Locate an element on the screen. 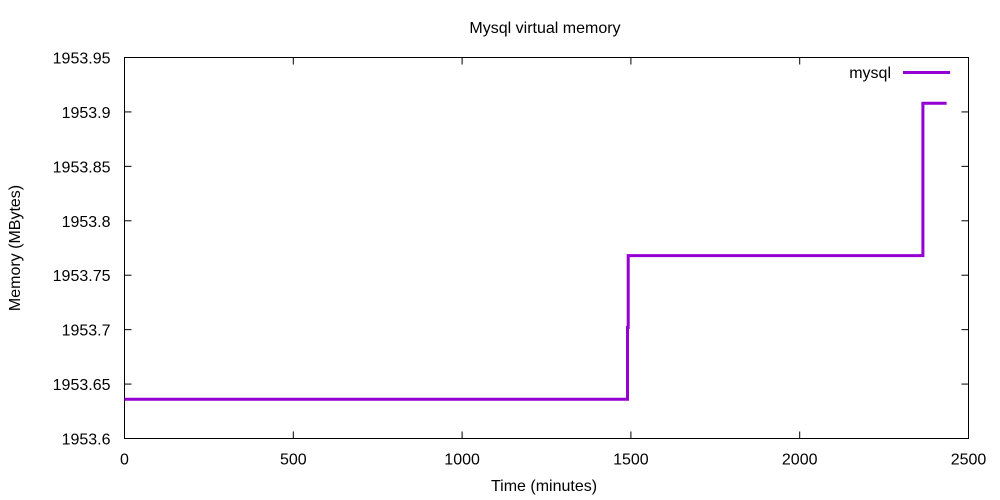 This screenshot has width=1000, height=500. y-tick-label: 1953.65 is located at coordinates (82, 385).